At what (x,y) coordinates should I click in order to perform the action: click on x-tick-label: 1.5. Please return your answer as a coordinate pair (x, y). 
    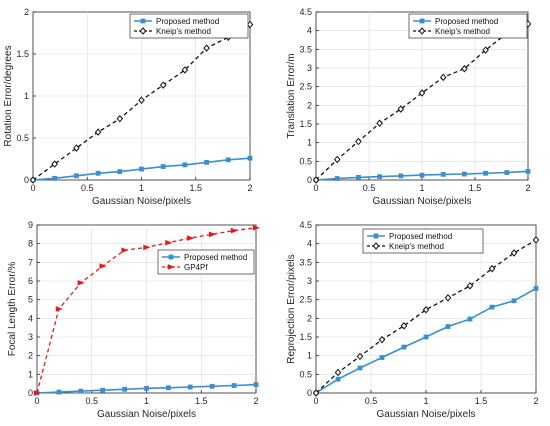
    Looking at the image, I should click on (201, 401).